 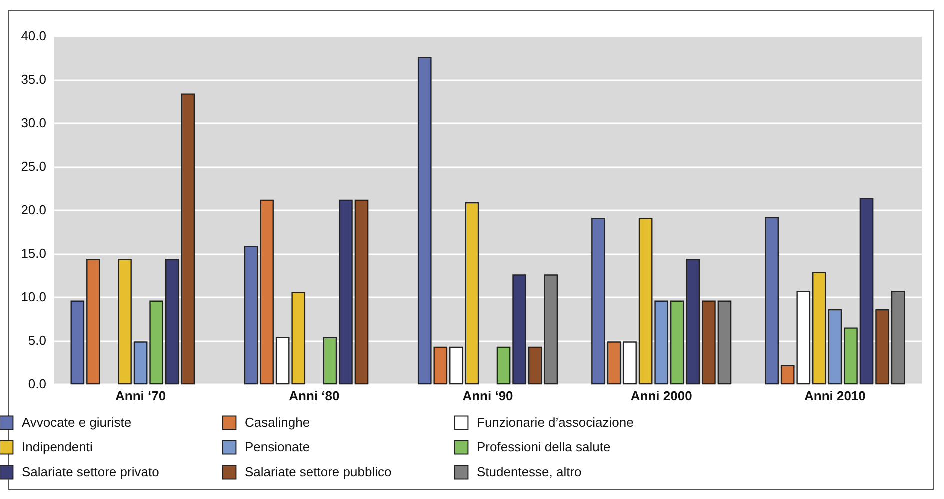 I want to click on legend-label: Pensionate, so click(x=277, y=447).